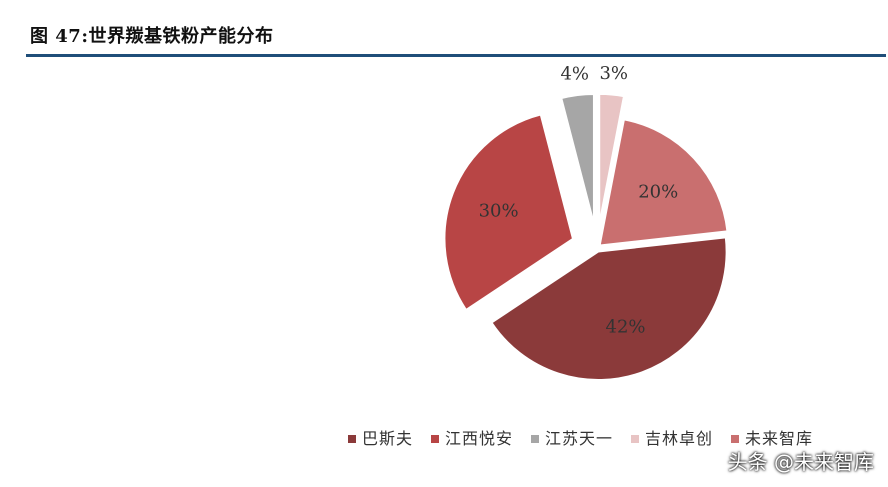  I want to click on title-divider, so click(456, 55).